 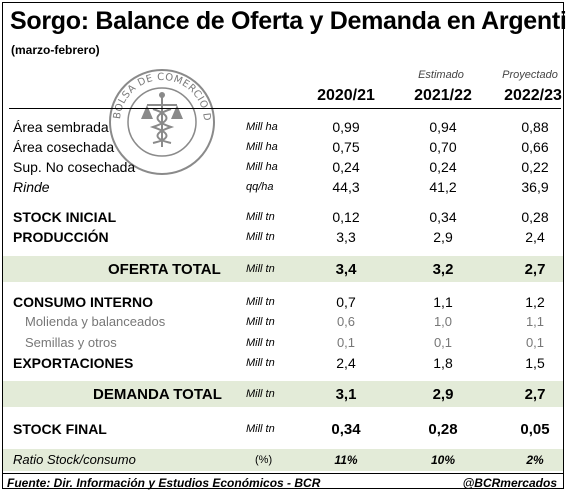 I want to click on row-unit: qq/ha, so click(x=260, y=187).